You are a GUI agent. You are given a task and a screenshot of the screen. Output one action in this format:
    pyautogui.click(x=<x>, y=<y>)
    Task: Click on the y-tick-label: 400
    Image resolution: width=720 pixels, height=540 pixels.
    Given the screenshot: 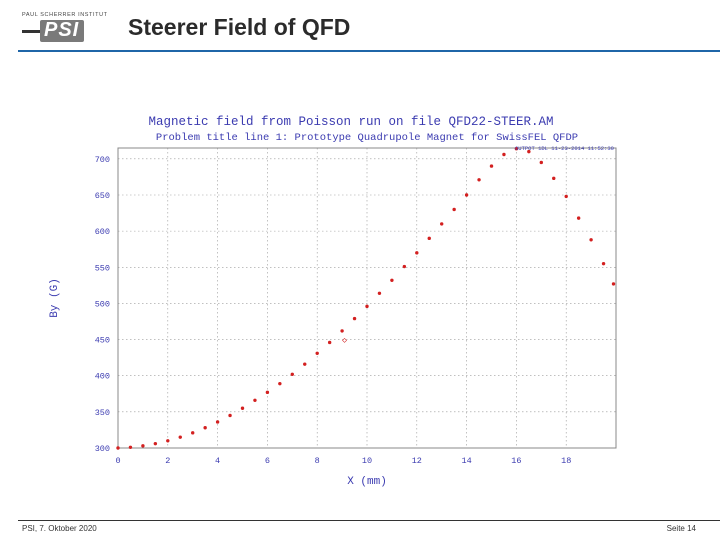 What is the action you would take?
    pyautogui.click(x=102, y=377)
    